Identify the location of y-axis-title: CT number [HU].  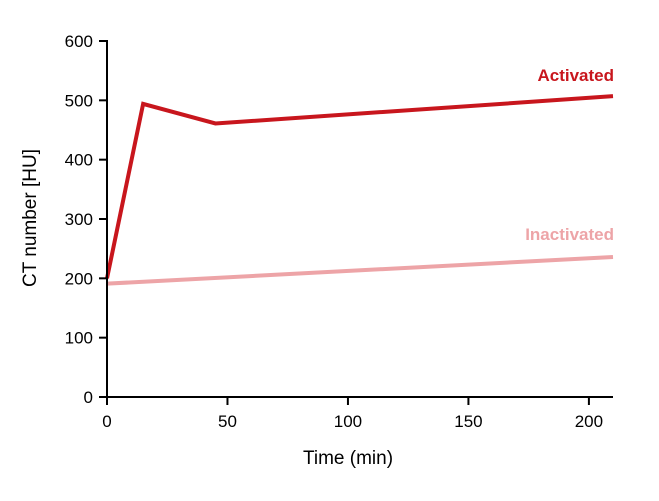
(30, 218).